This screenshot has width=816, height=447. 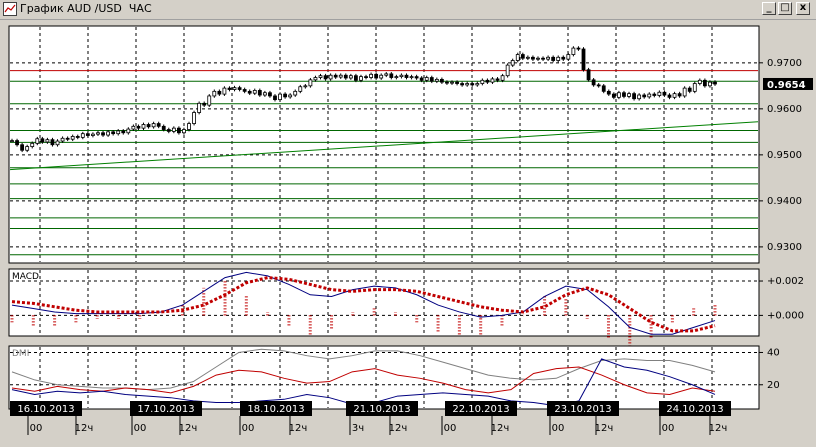 I want to click on current-price-label: 0.9654, so click(x=786, y=85).